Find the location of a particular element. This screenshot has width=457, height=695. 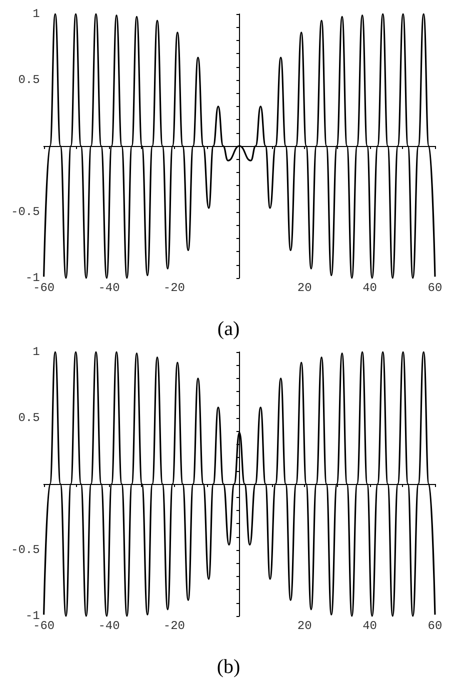

text: (b) is located at coordinates (228, 667).